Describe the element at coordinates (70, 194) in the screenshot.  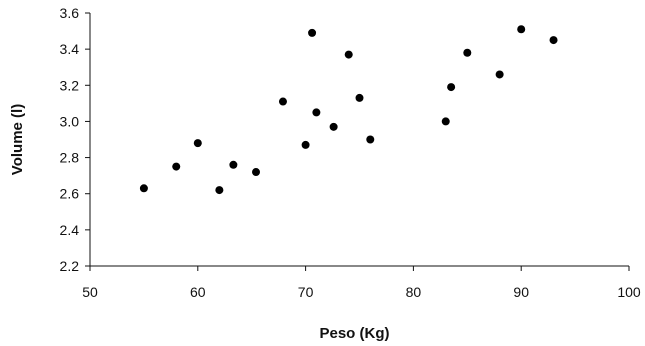
I see `y-tick-label: 2.6` at that location.